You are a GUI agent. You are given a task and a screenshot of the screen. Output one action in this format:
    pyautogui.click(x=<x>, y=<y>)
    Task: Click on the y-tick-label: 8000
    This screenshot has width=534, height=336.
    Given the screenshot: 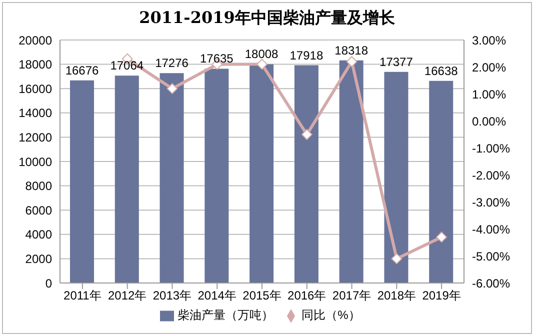 What is the action you would take?
    pyautogui.click(x=38, y=186)
    